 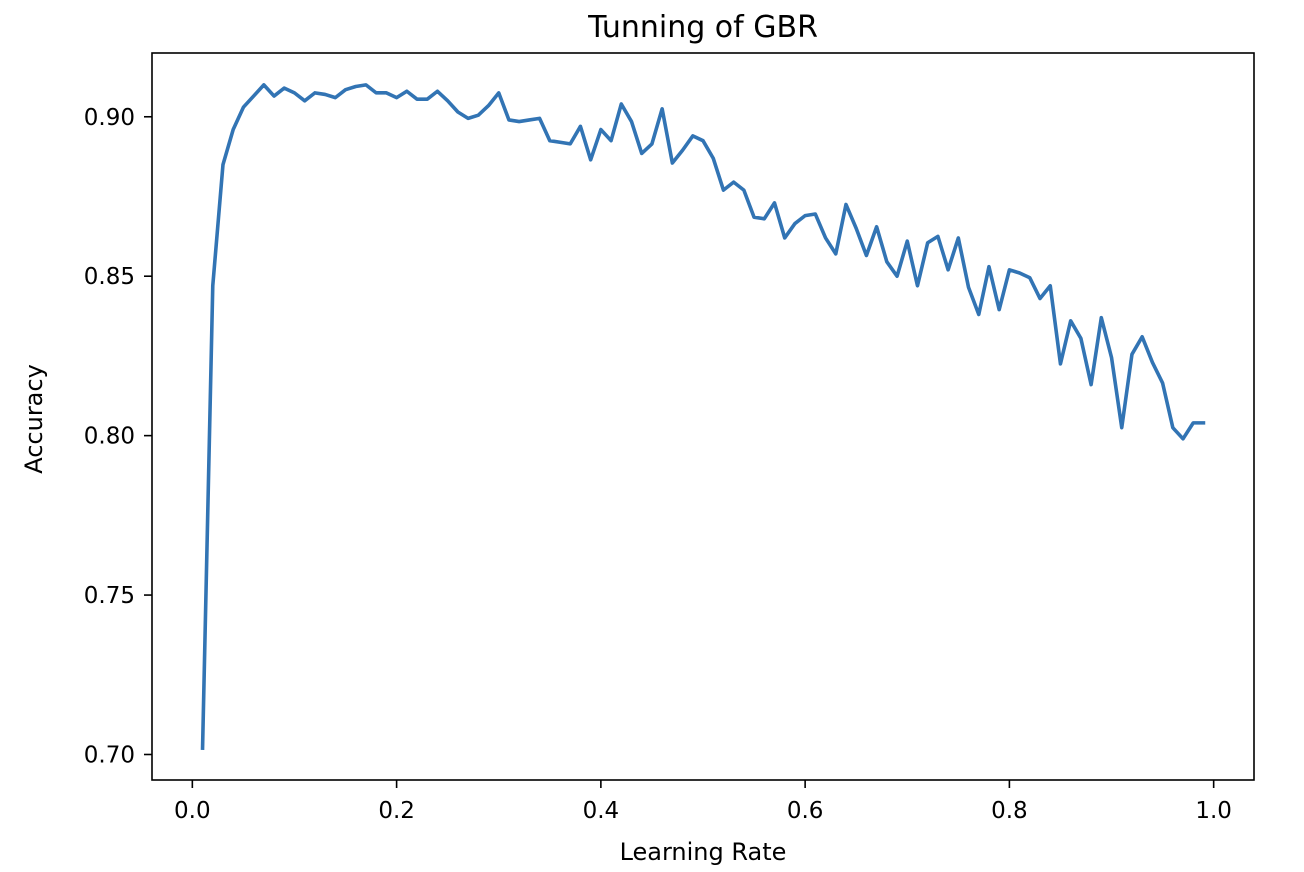 I want to click on x-tick-label: 0.6, so click(x=805, y=811).